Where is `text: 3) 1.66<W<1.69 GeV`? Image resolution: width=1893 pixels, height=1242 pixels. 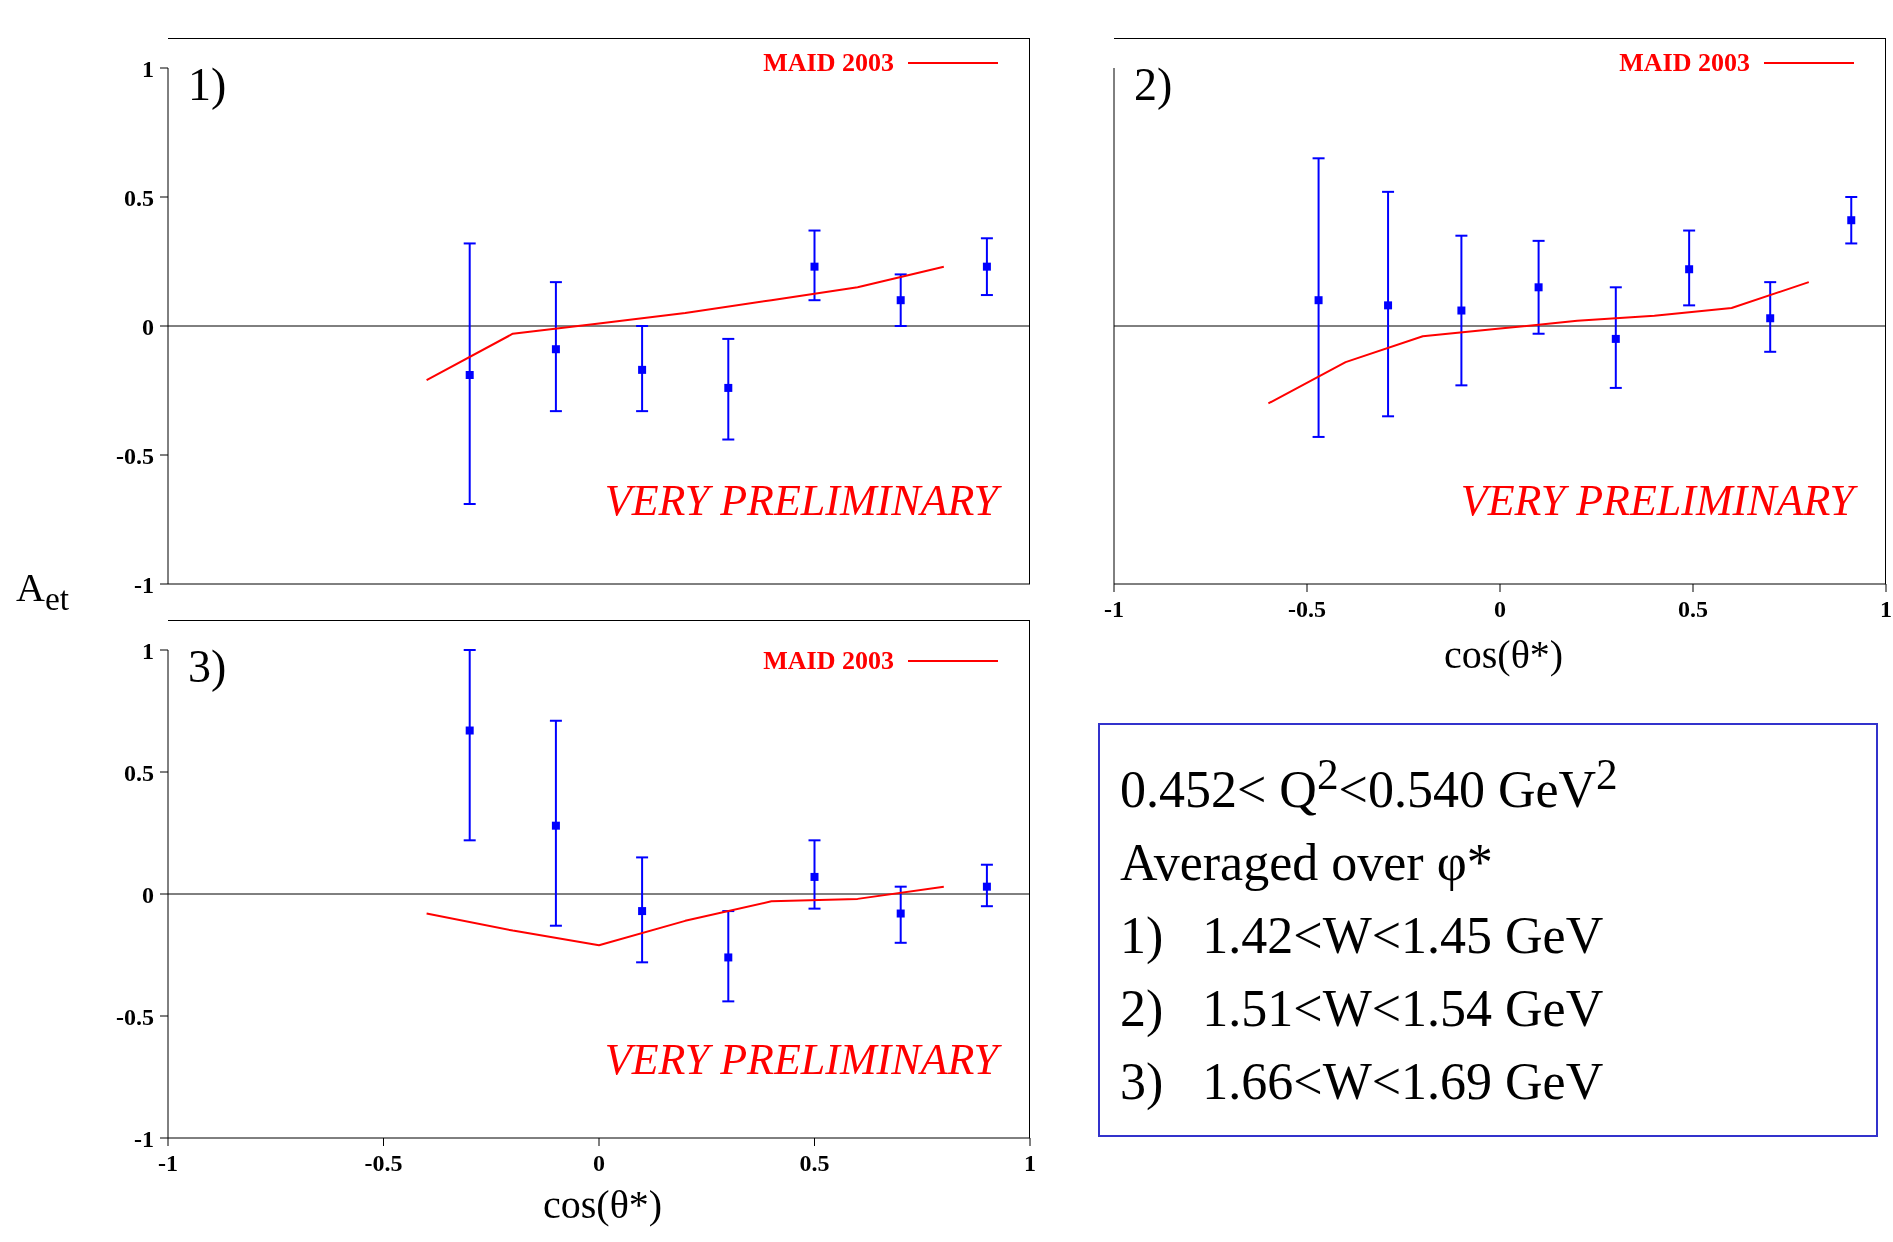
text: 3) 1.66<W<1.69 GeV is located at coordinates (1362, 1082).